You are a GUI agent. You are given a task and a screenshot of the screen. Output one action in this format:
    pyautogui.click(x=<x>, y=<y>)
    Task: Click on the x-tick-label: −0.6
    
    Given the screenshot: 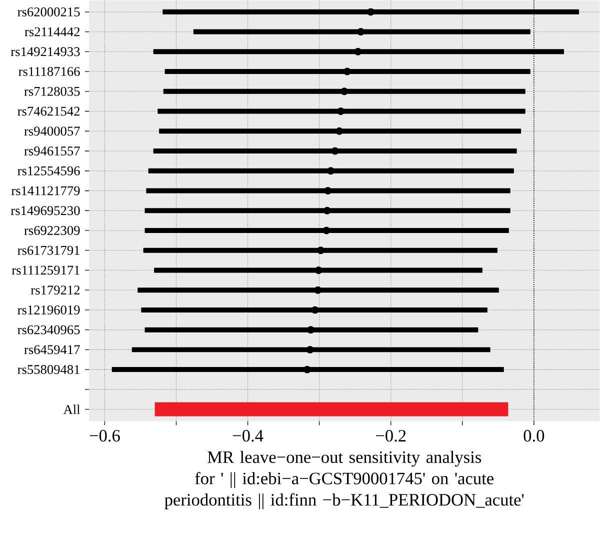 What is the action you would take?
    pyautogui.click(x=105, y=436)
    